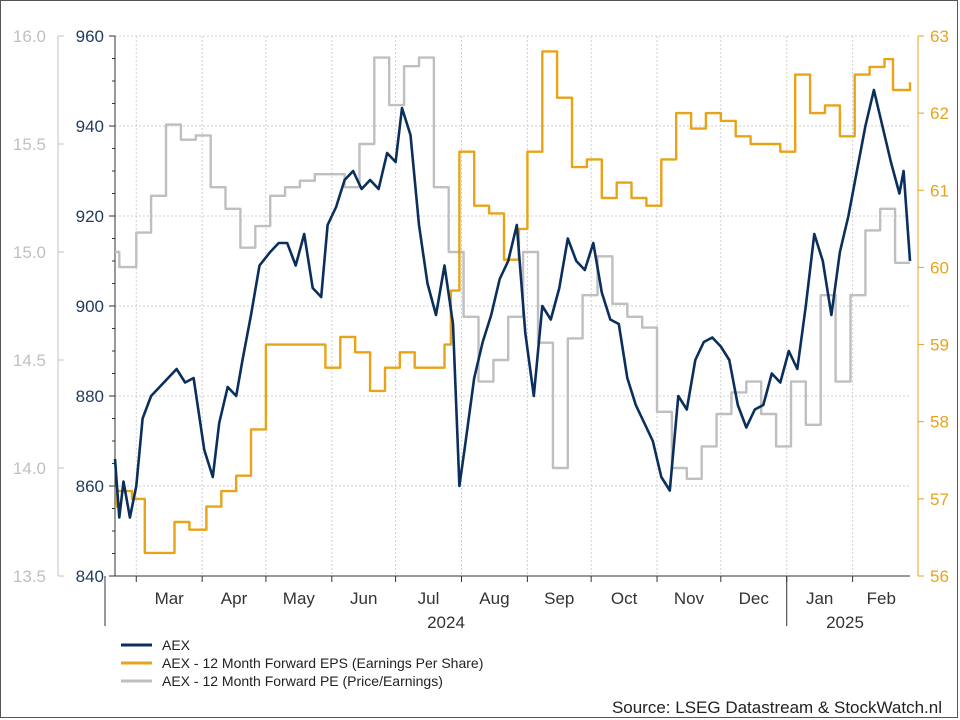 The width and height of the screenshot is (960, 720). What do you see at coordinates (90, 216) in the screenshot?
I see `aex-tick-label: 920` at bounding box center [90, 216].